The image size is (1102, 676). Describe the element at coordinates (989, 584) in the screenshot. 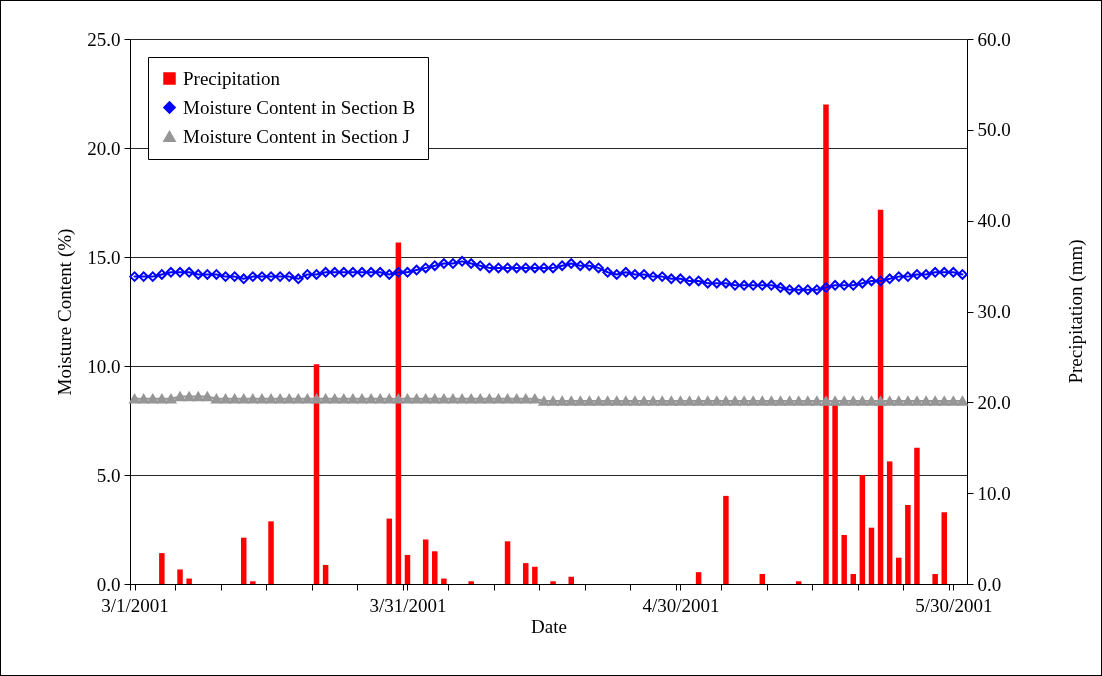

I see `y2-tick-label: 0.0` at that location.